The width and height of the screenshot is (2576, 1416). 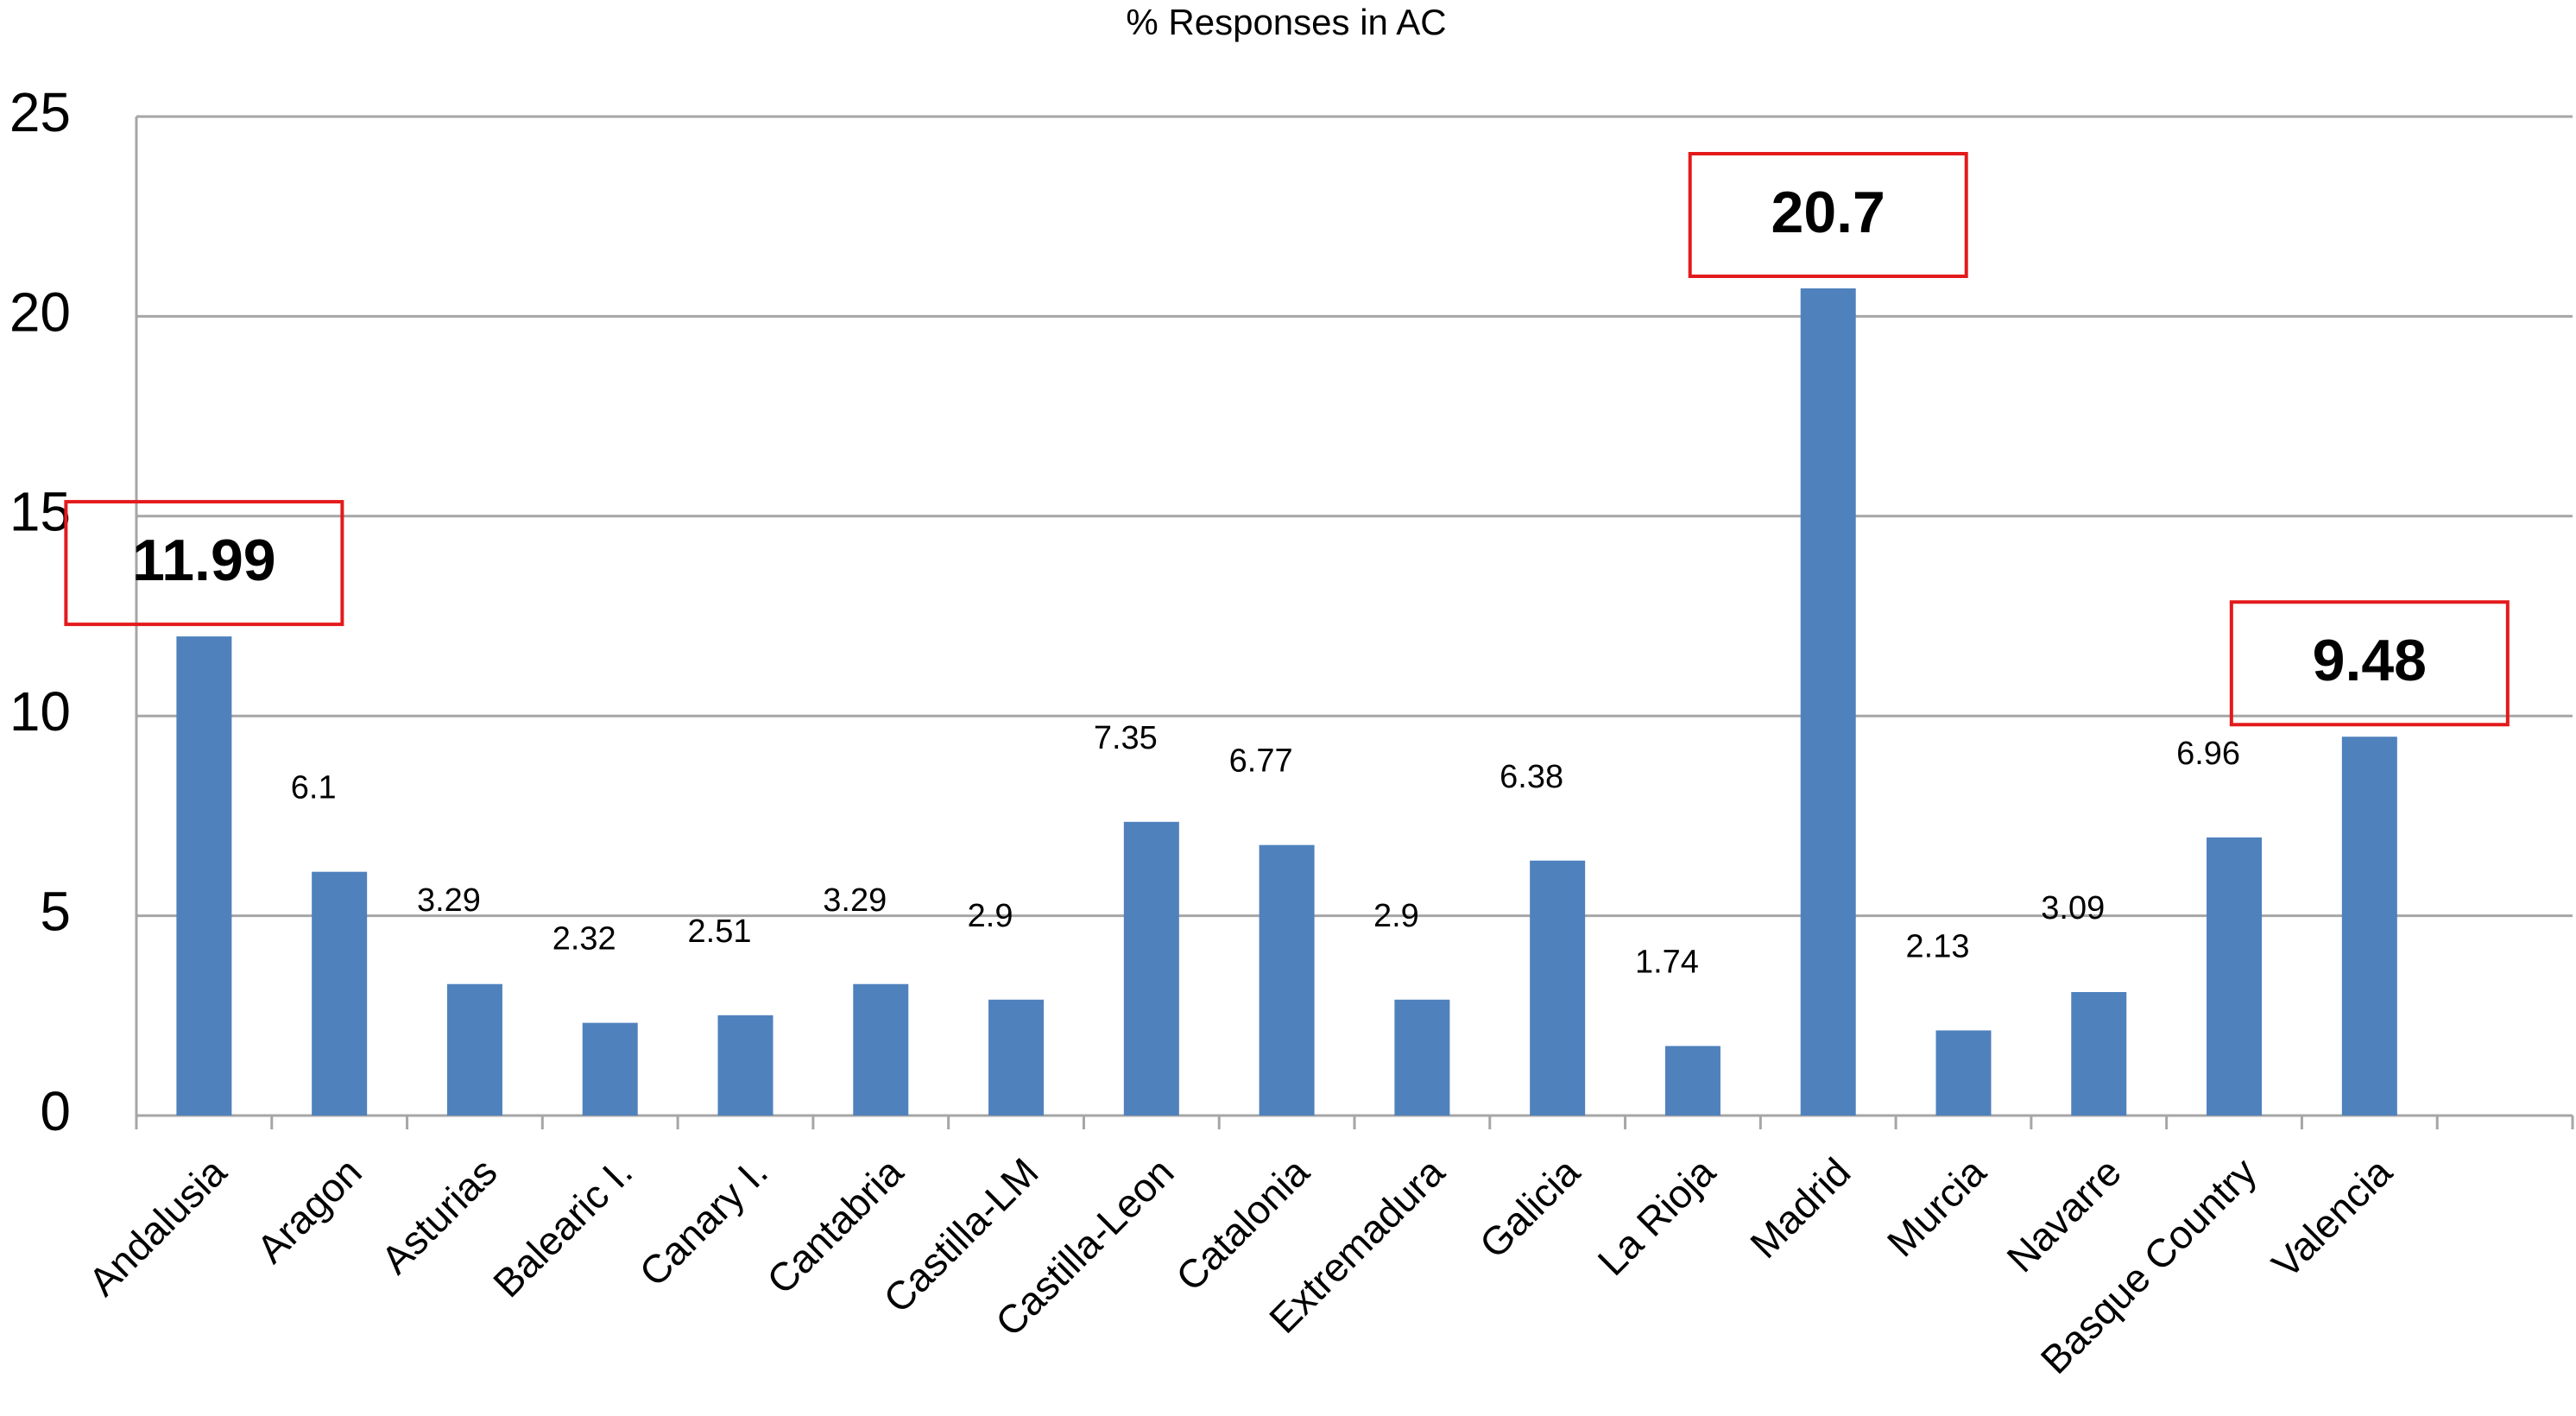 I want to click on data-label: 6.1, so click(x=314, y=788).